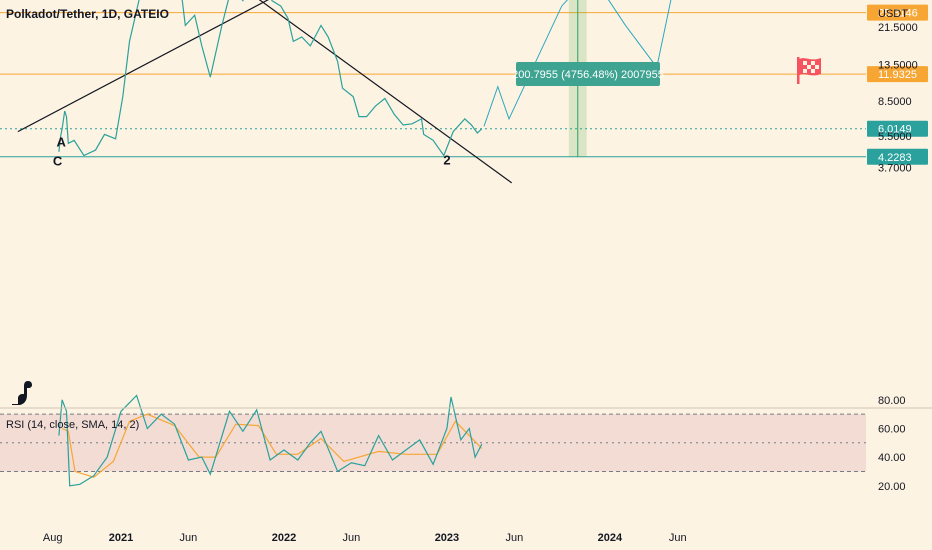 The image size is (932, 550). What do you see at coordinates (809, 70) in the screenshot?
I see `checkered-flag-icon` at bounding box center [809, 70].